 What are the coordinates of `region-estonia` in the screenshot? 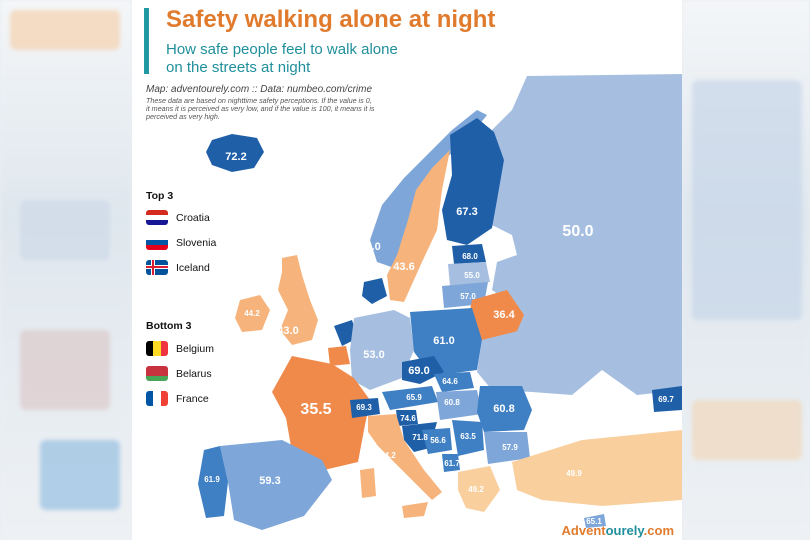 It's located at (469, 254).